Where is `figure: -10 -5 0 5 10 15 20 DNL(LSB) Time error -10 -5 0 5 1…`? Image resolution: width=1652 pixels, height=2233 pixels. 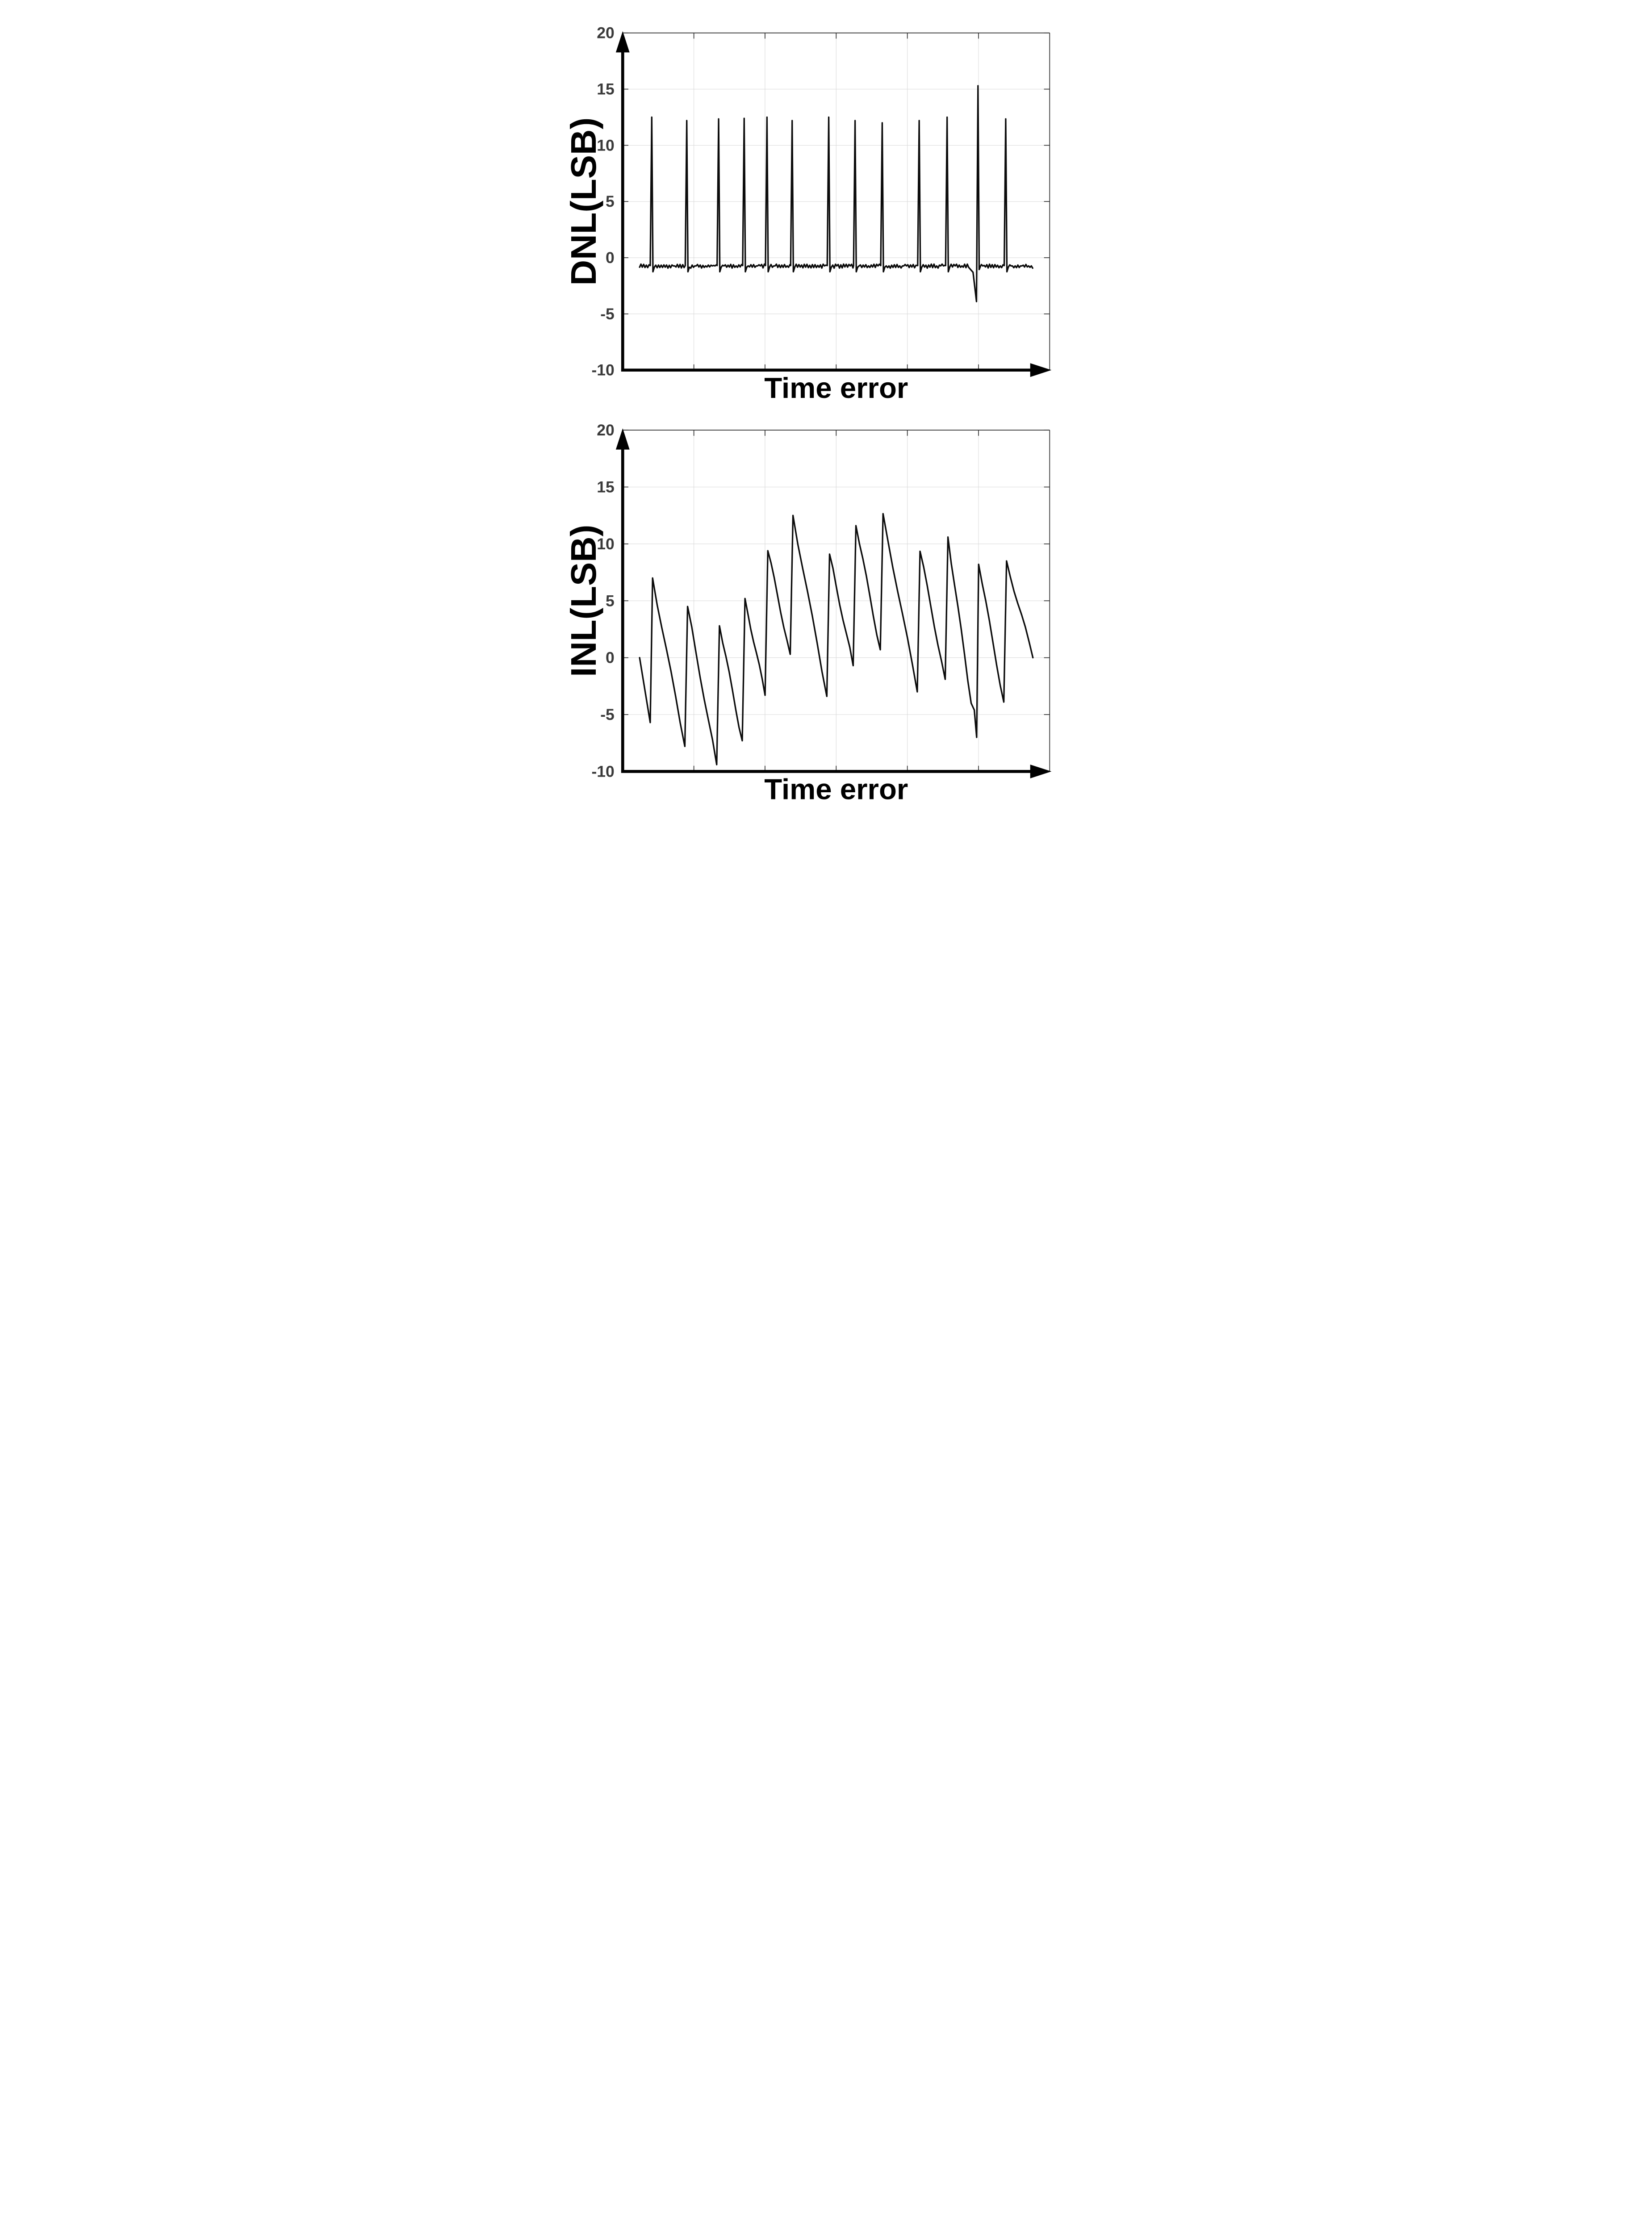
figure: -10 -5 0 5 10 15 20 DNL(LSB) Time error -10 -5 0 5 1… is located at coordinates (826, 407).